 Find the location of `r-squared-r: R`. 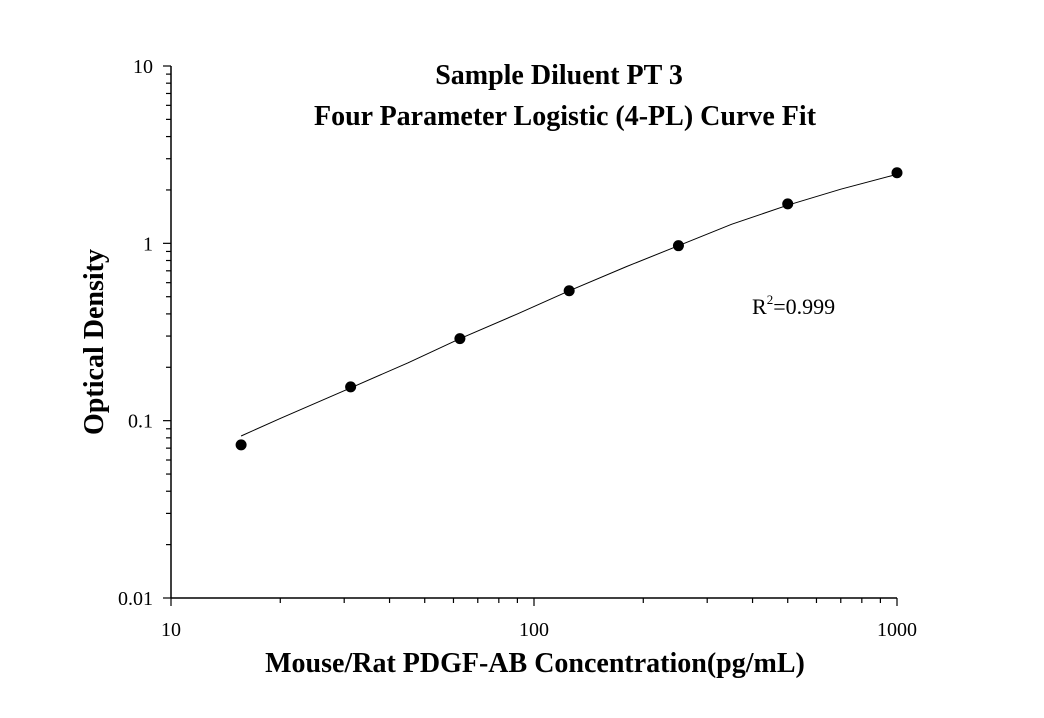

r-squared-r: R is located at coordinates (759, 306).